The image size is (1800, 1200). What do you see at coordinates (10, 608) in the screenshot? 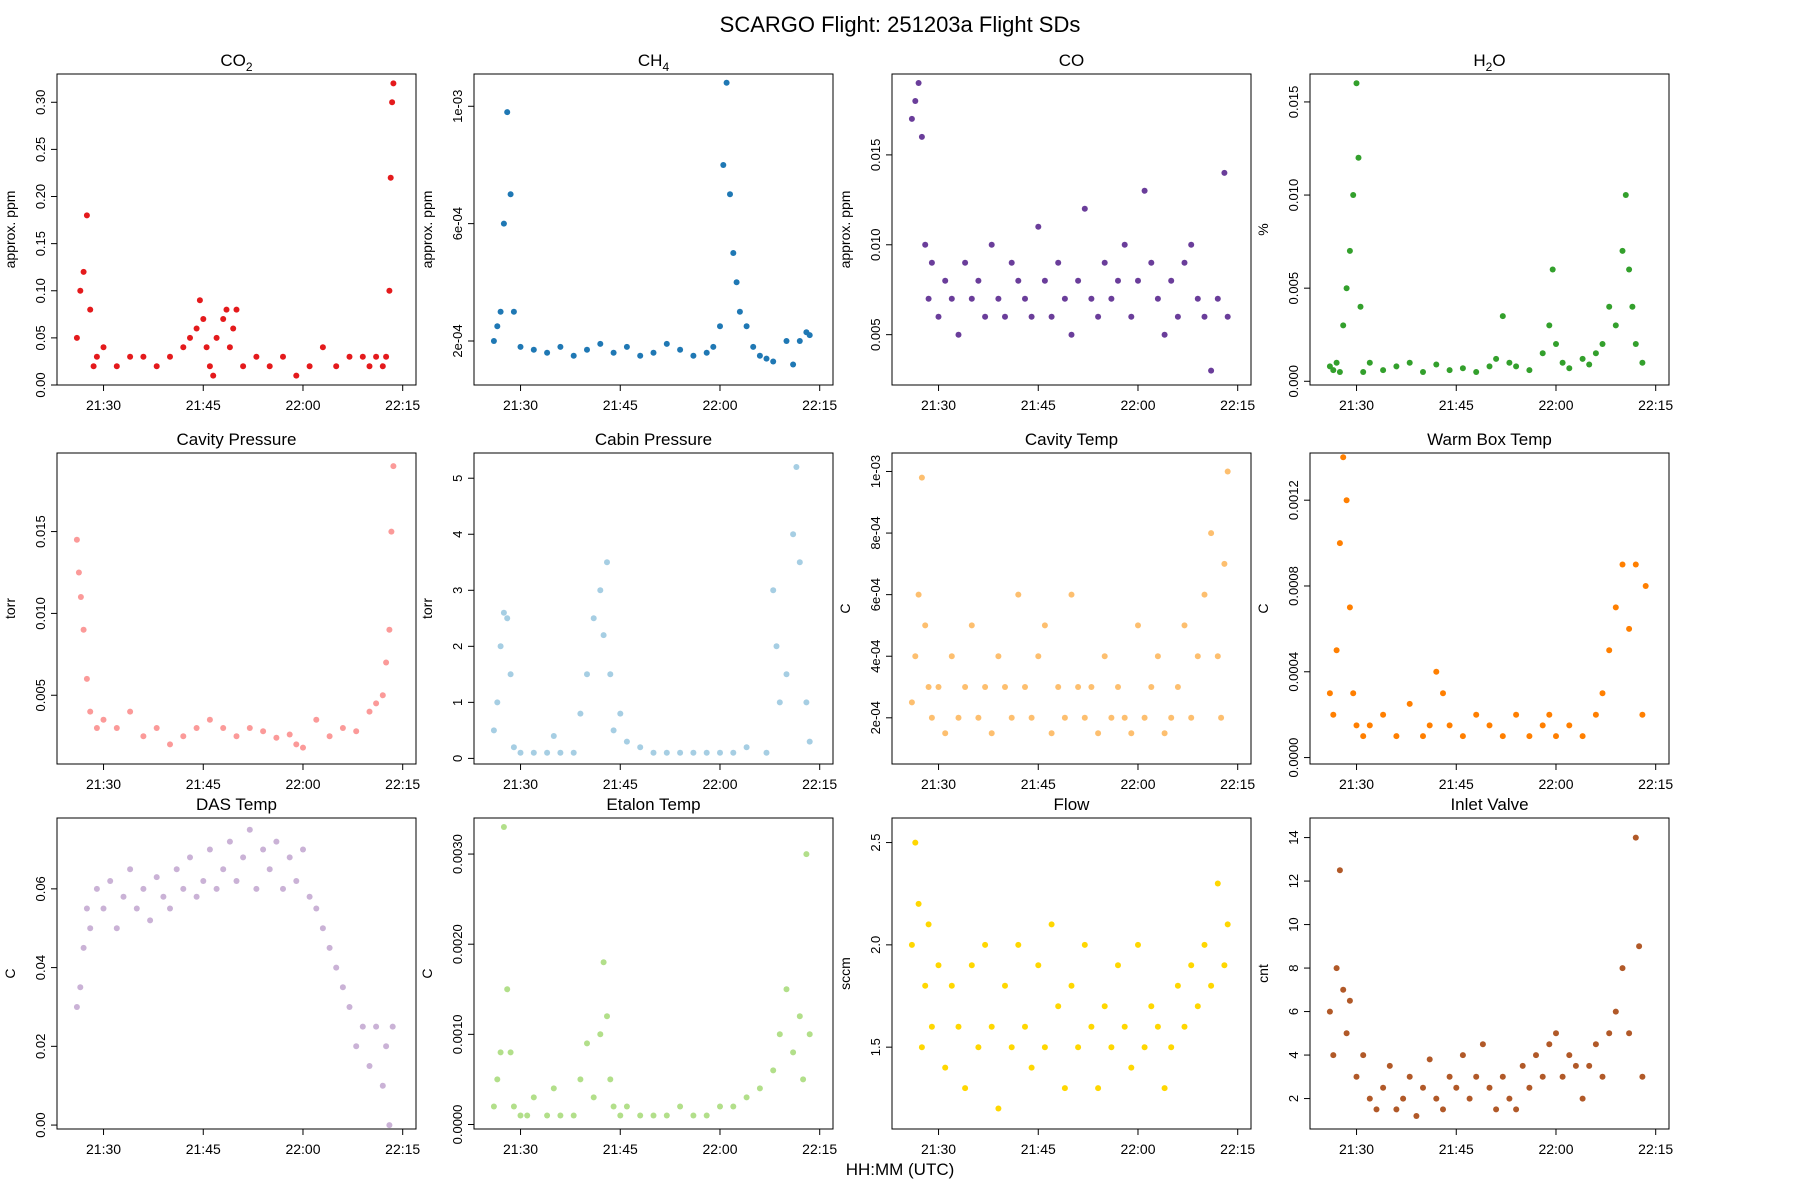
I see `y-axis-label: torr` at bounding box center [10, 608].